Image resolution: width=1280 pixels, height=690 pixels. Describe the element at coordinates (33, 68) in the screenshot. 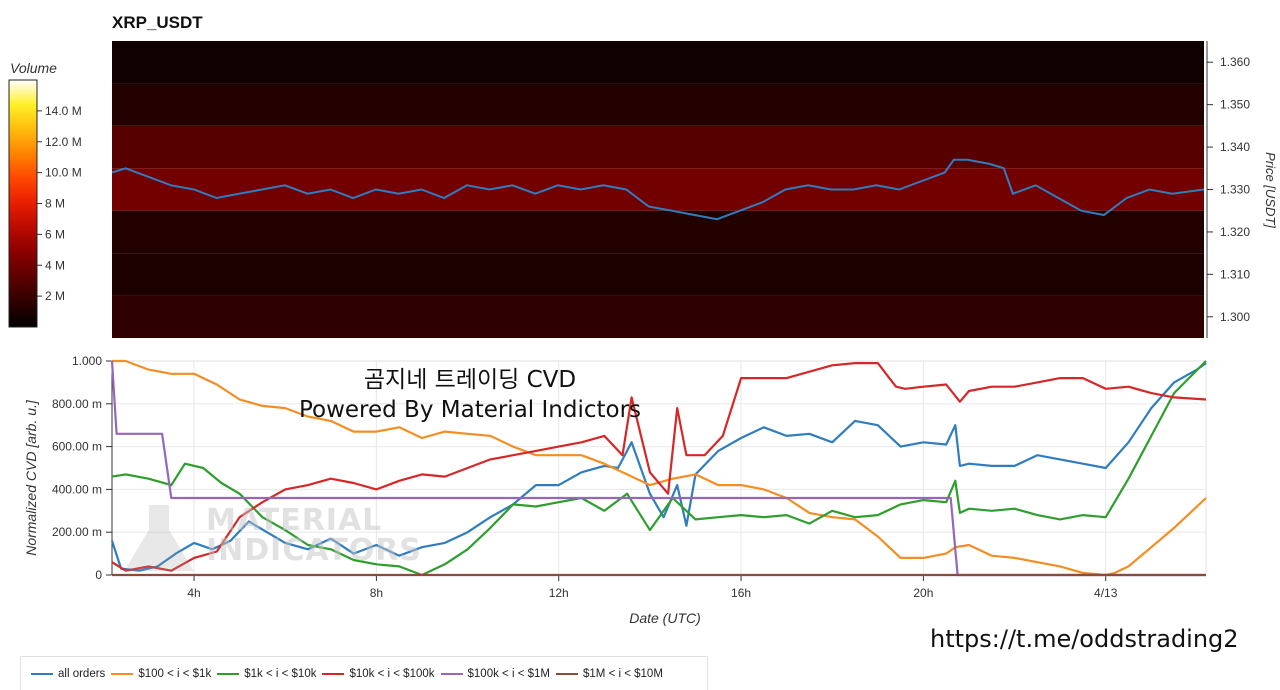

I see `colorbar-title: Volume` at that location.